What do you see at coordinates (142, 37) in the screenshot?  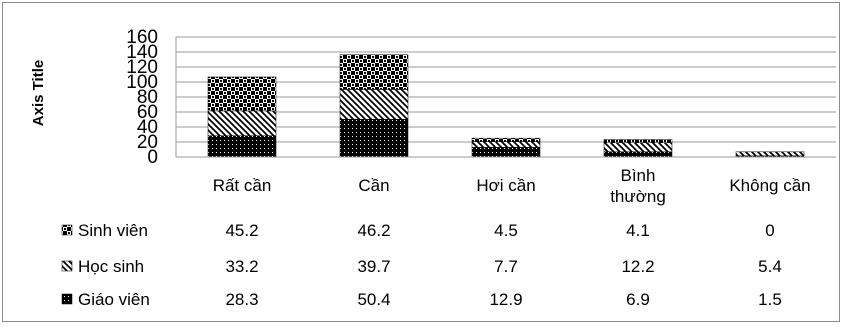 I see `y-tick-label: 160` at bounding box center [142, 37].